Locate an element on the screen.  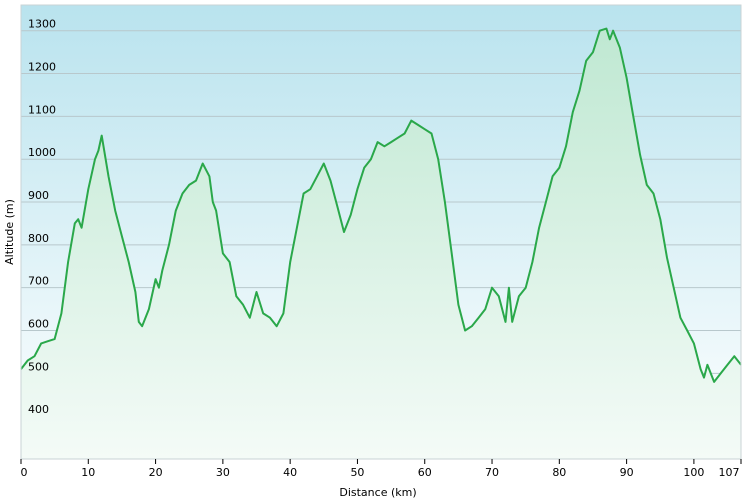
x-tick-label: 10 is located at coordinates (88, 472).